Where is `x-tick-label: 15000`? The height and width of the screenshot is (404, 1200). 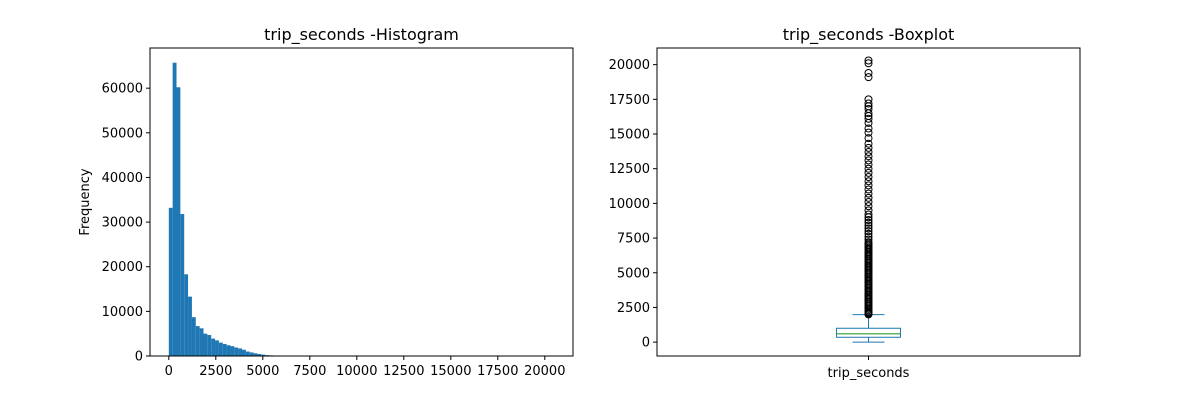
x-tick-label: 15000 is located at coordinates (450, 371).